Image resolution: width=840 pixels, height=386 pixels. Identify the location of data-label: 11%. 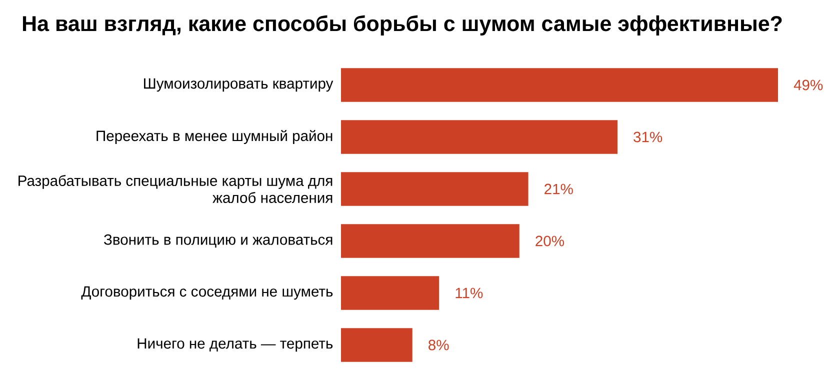
(469, 293).